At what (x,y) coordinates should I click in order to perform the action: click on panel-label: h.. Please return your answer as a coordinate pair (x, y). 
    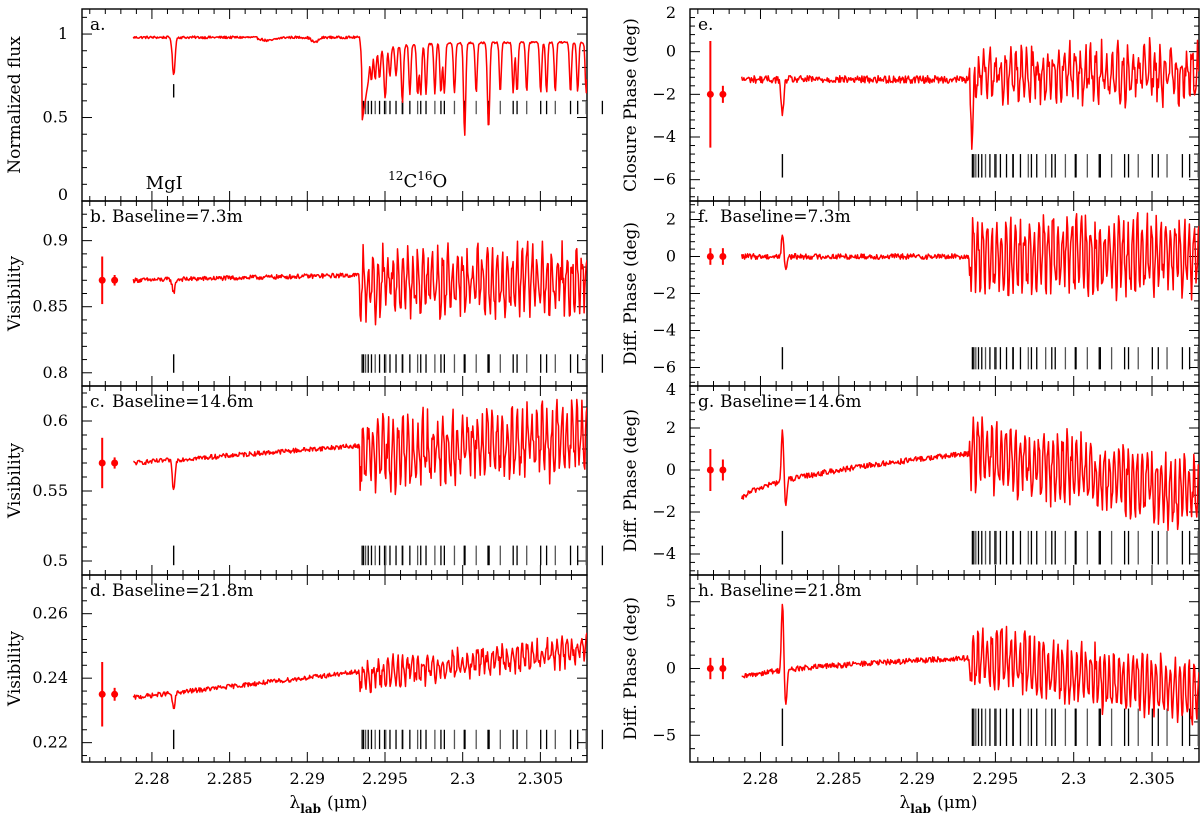
    Looking at the image, I should click on (706, 591).